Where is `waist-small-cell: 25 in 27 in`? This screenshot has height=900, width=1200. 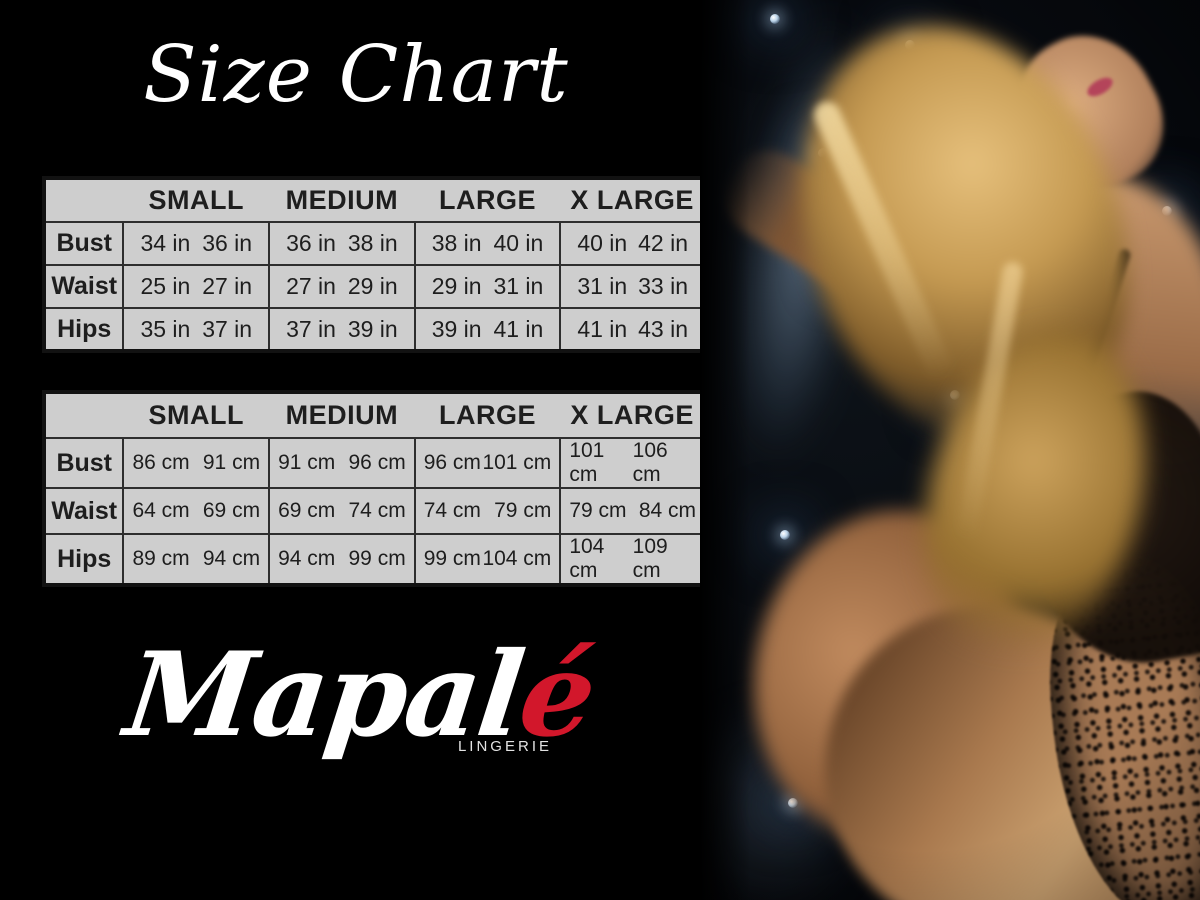 waist-small-cell: 25 in 27 in is located at coordinates (196, 286).